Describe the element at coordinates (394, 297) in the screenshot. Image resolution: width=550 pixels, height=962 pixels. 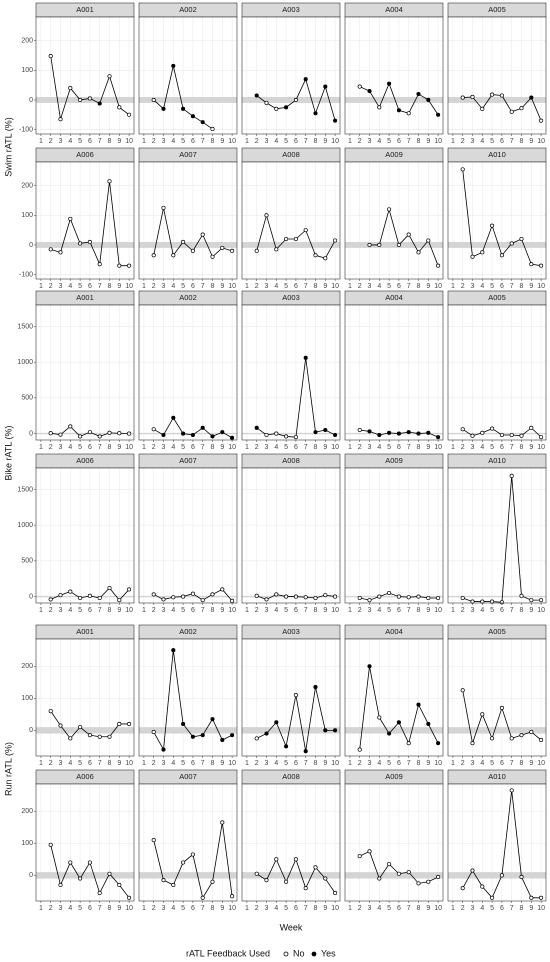
I see `panel-title: A004` at that location.